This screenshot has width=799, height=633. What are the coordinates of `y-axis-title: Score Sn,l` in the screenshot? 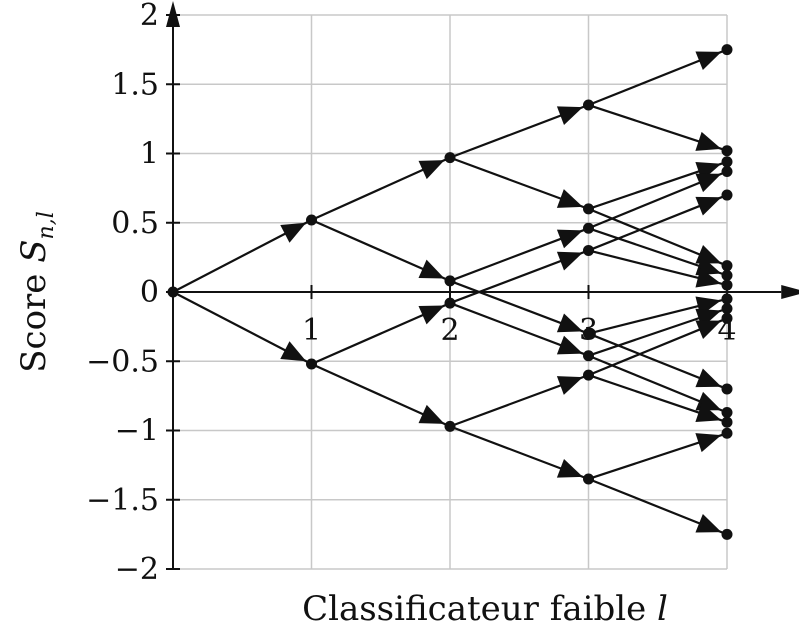 It's located at (36, 292).